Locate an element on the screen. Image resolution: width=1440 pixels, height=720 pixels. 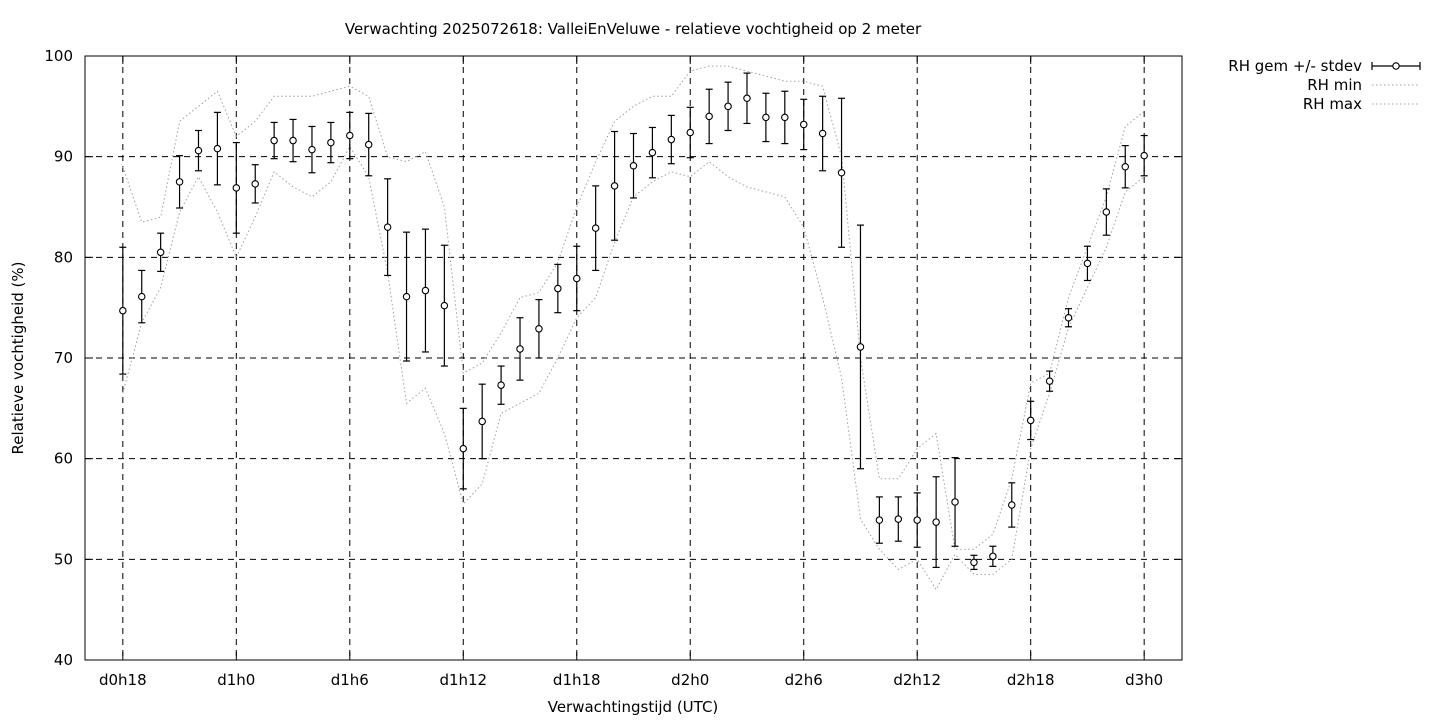
y-tick-label: 90 is located at coordinates (63, 157).